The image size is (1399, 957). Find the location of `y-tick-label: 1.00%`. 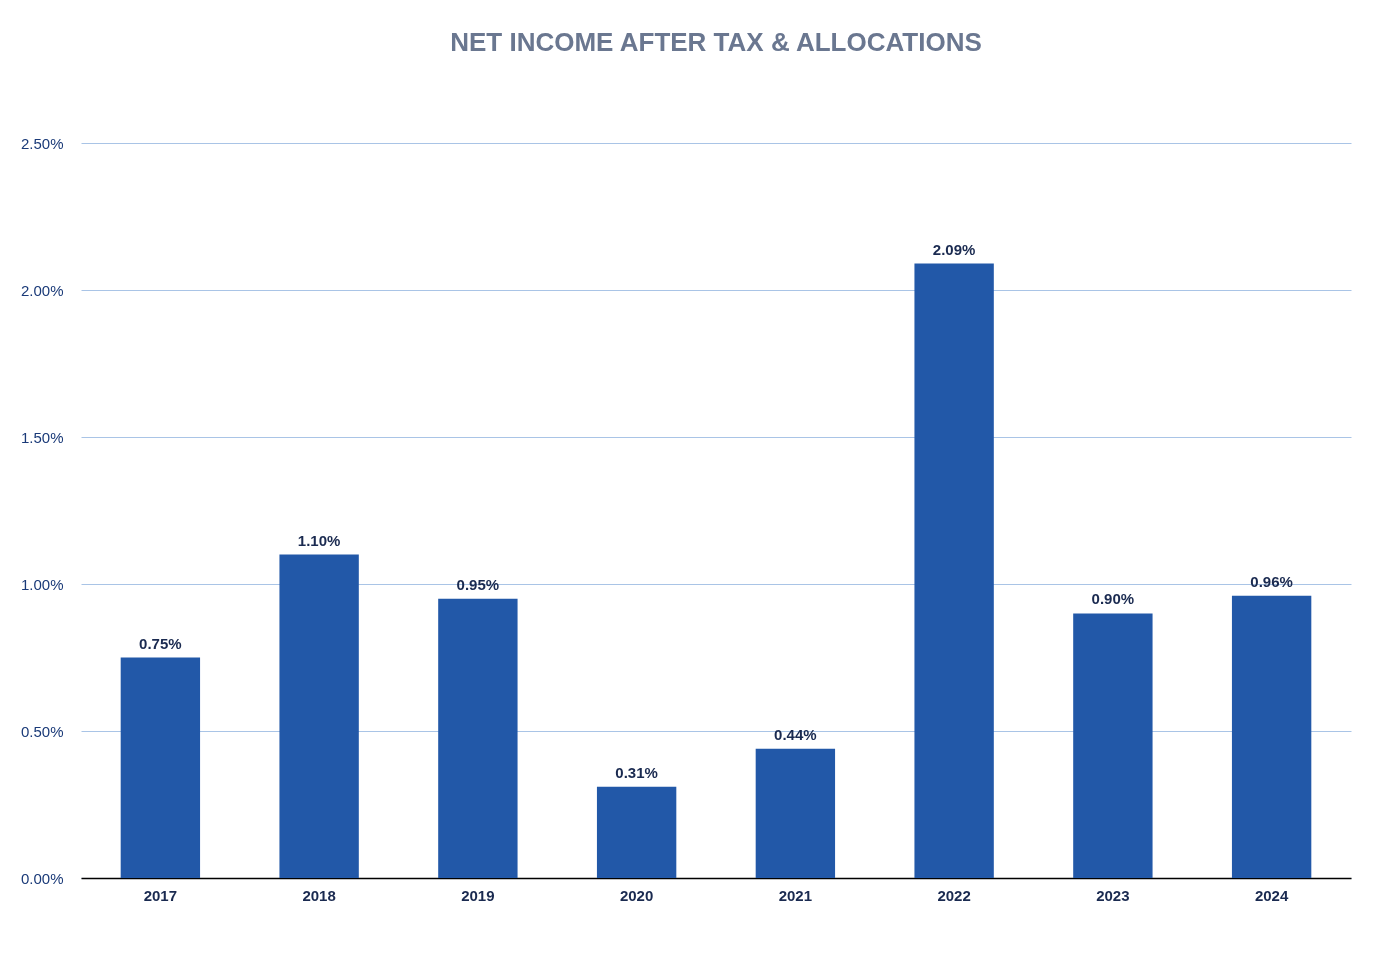

y-tick-label: 1.00% is located at coordinates (42, 584).